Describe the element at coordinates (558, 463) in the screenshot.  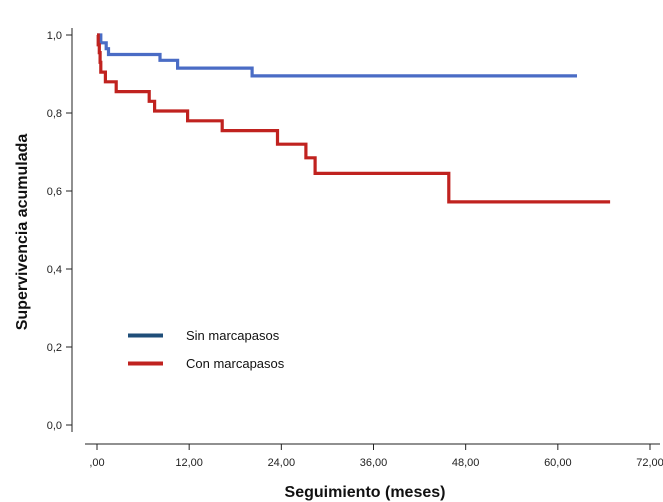
I see `x-tick-label: 60,00` at that location.